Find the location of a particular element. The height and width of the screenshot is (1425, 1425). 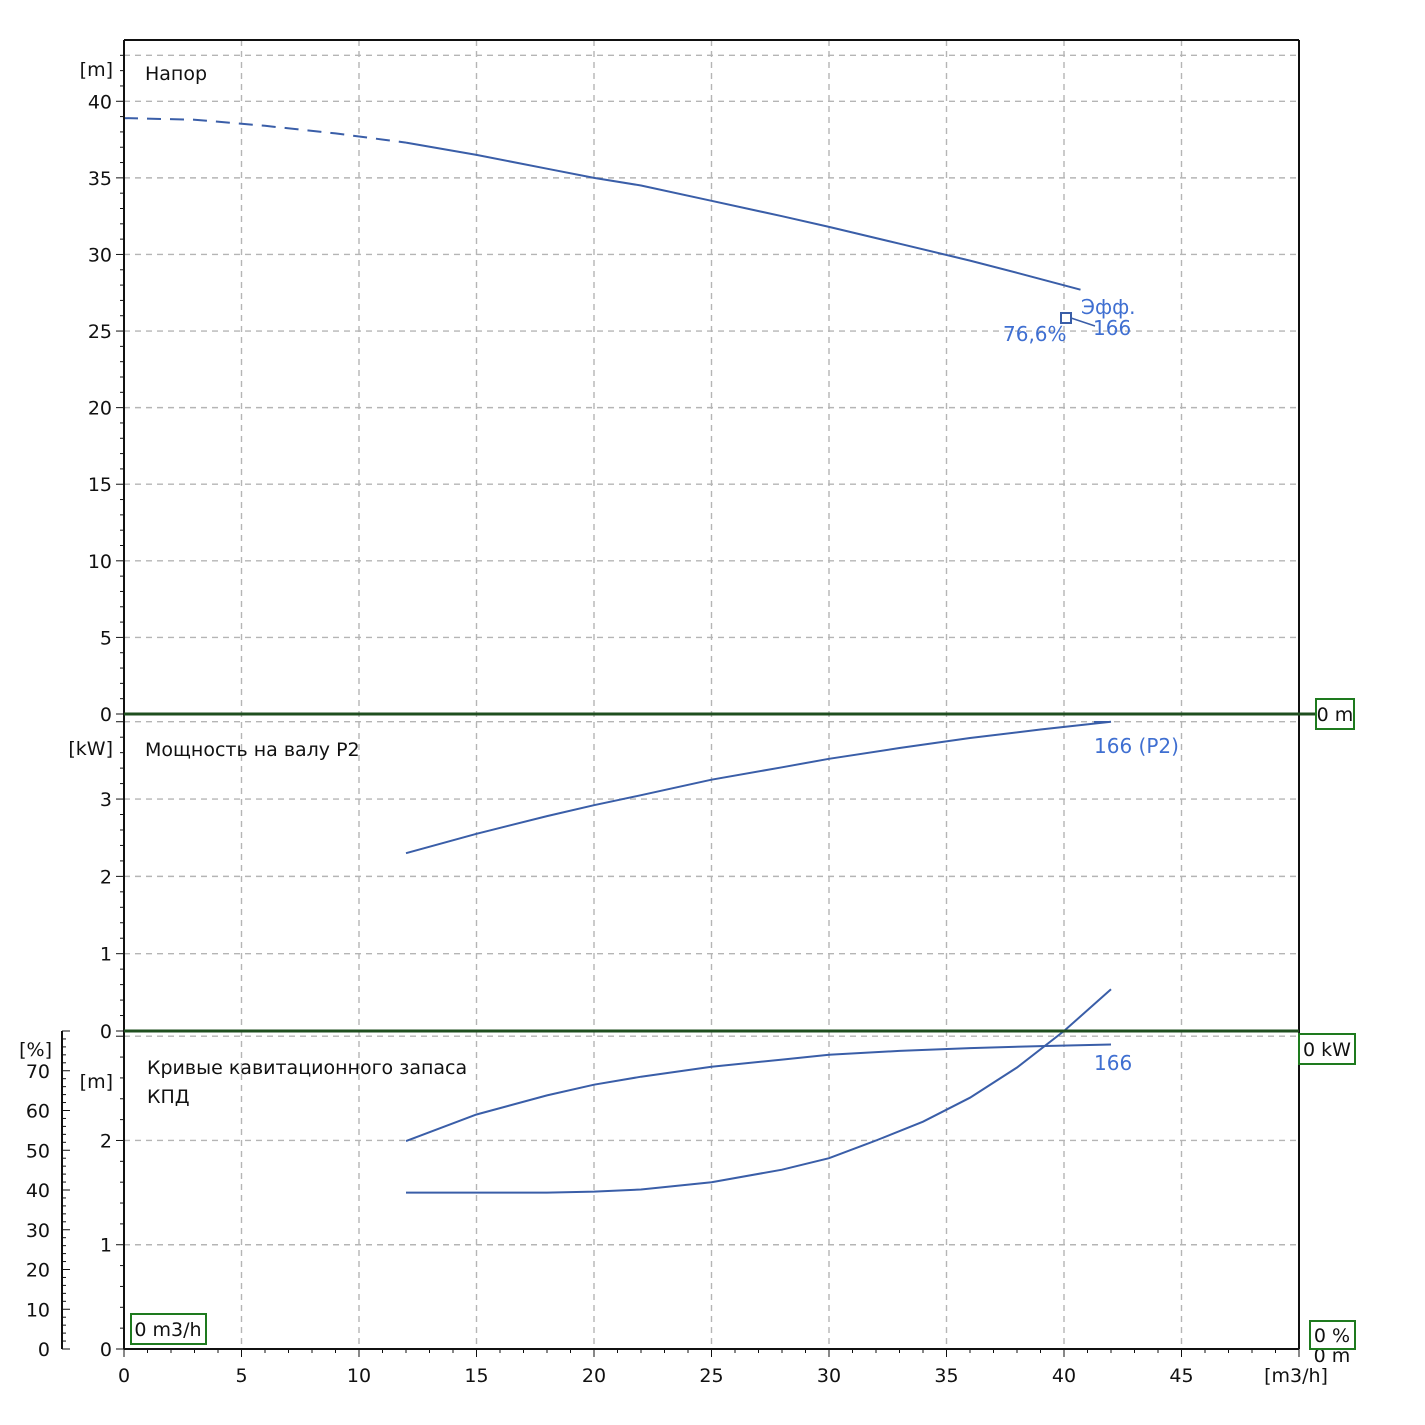

x-tick-label: 20 is located at coordinates (594, 1376).